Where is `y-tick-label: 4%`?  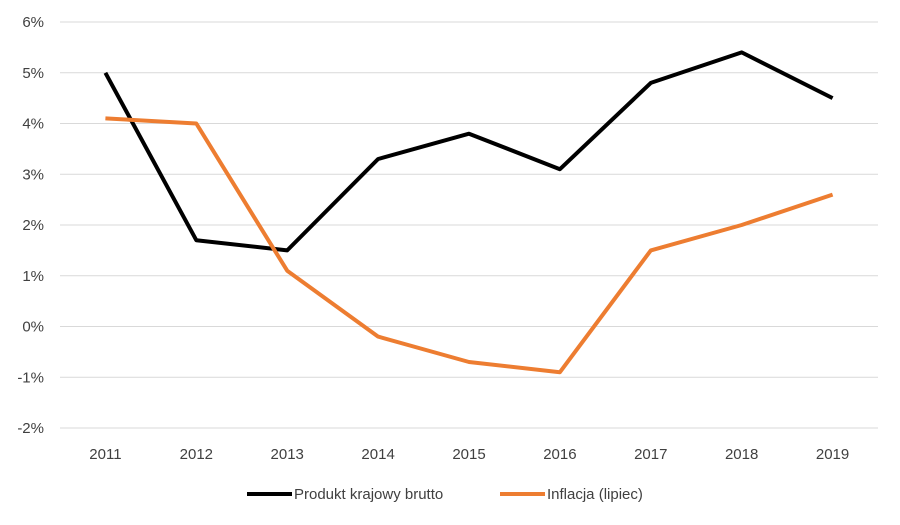 y-tick-label: 4% is located at coordinates (33, 124).